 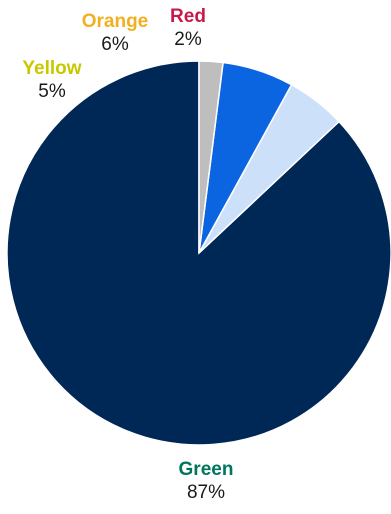 I want to click on pie-slice-red, so click(x=211, y=157).